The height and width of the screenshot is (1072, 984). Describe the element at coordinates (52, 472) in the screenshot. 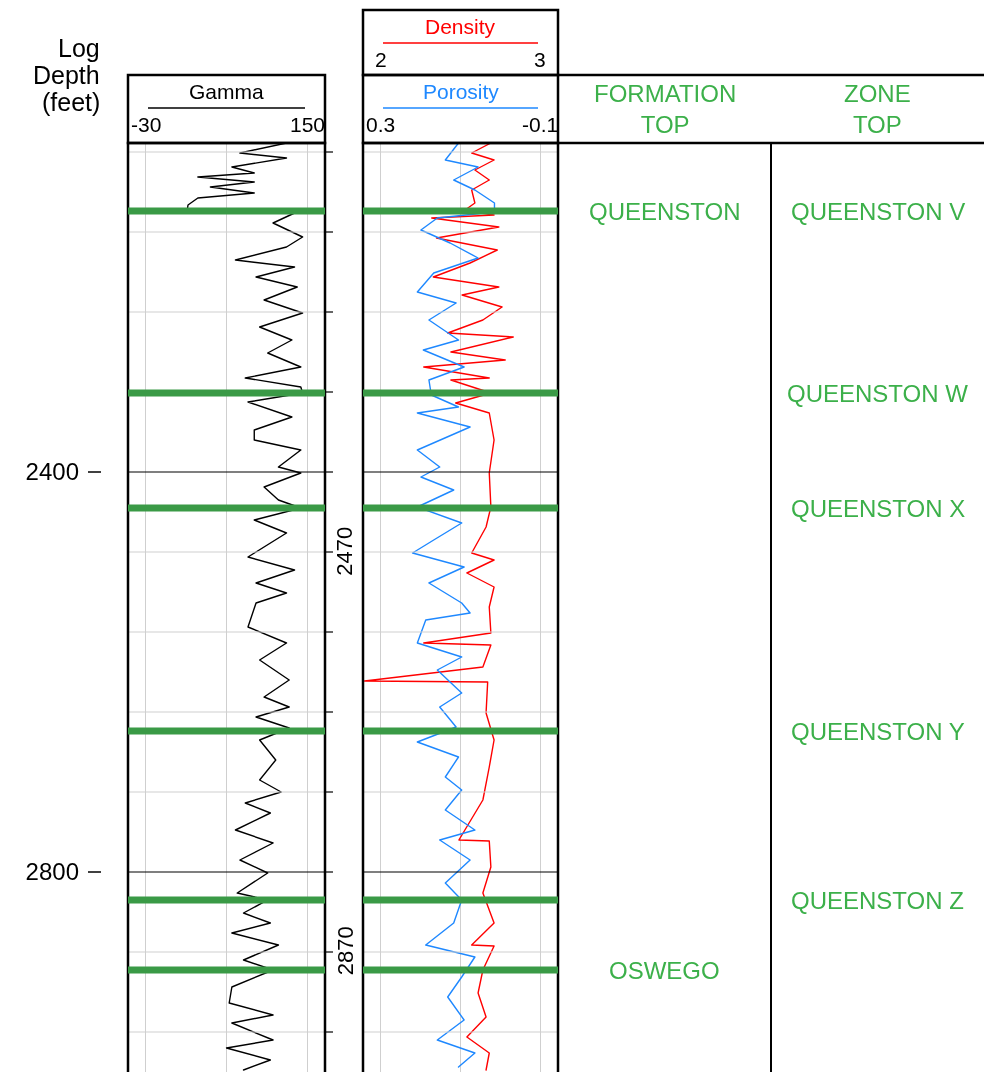

I see `y-tick-label: 2400` at that location.